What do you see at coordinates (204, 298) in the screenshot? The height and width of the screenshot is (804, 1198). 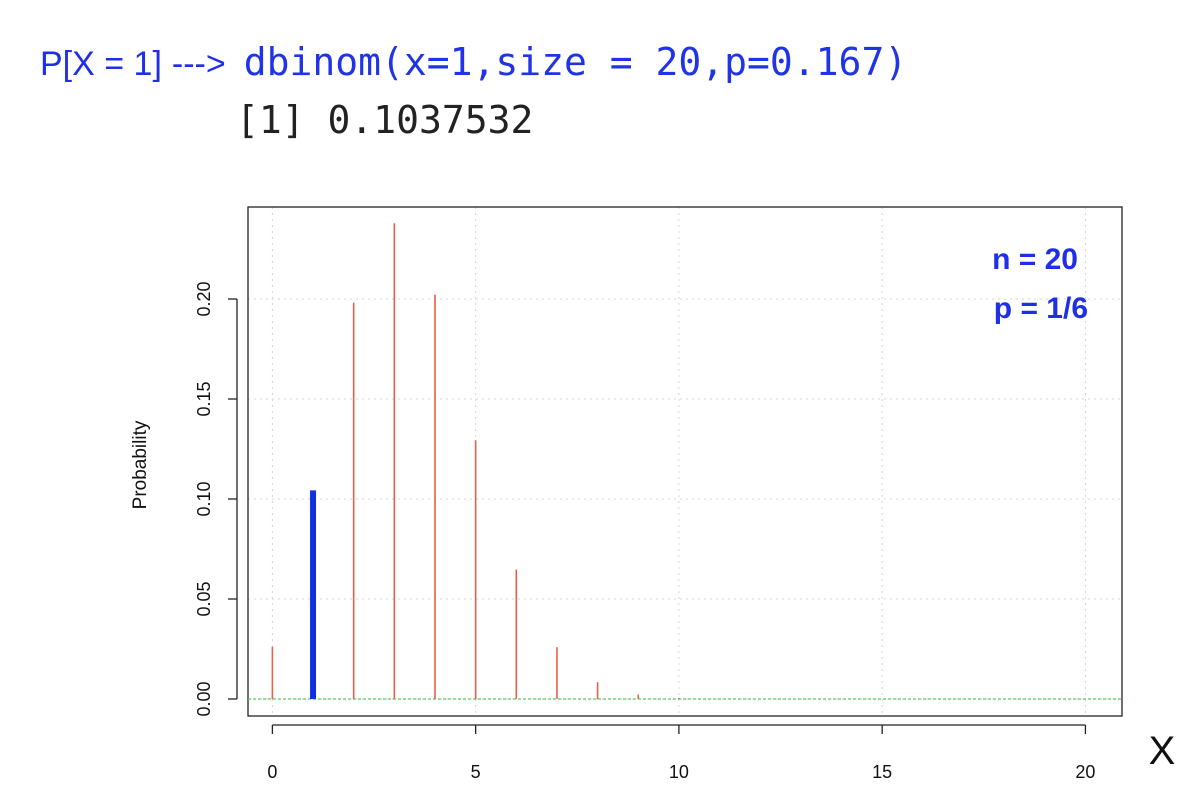 I see `y-tick-label: 0.20` at bounding box center [204, 298].